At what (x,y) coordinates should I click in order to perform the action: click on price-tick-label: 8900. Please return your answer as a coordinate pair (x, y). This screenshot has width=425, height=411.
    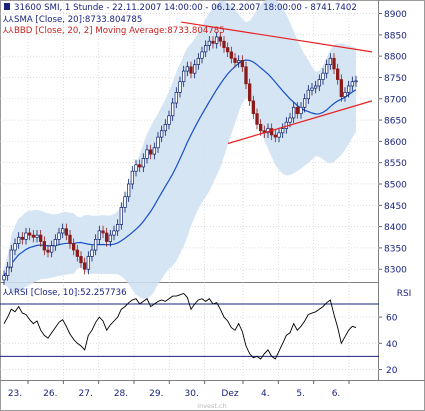
    Looking at the image, I should click on (395, 15).